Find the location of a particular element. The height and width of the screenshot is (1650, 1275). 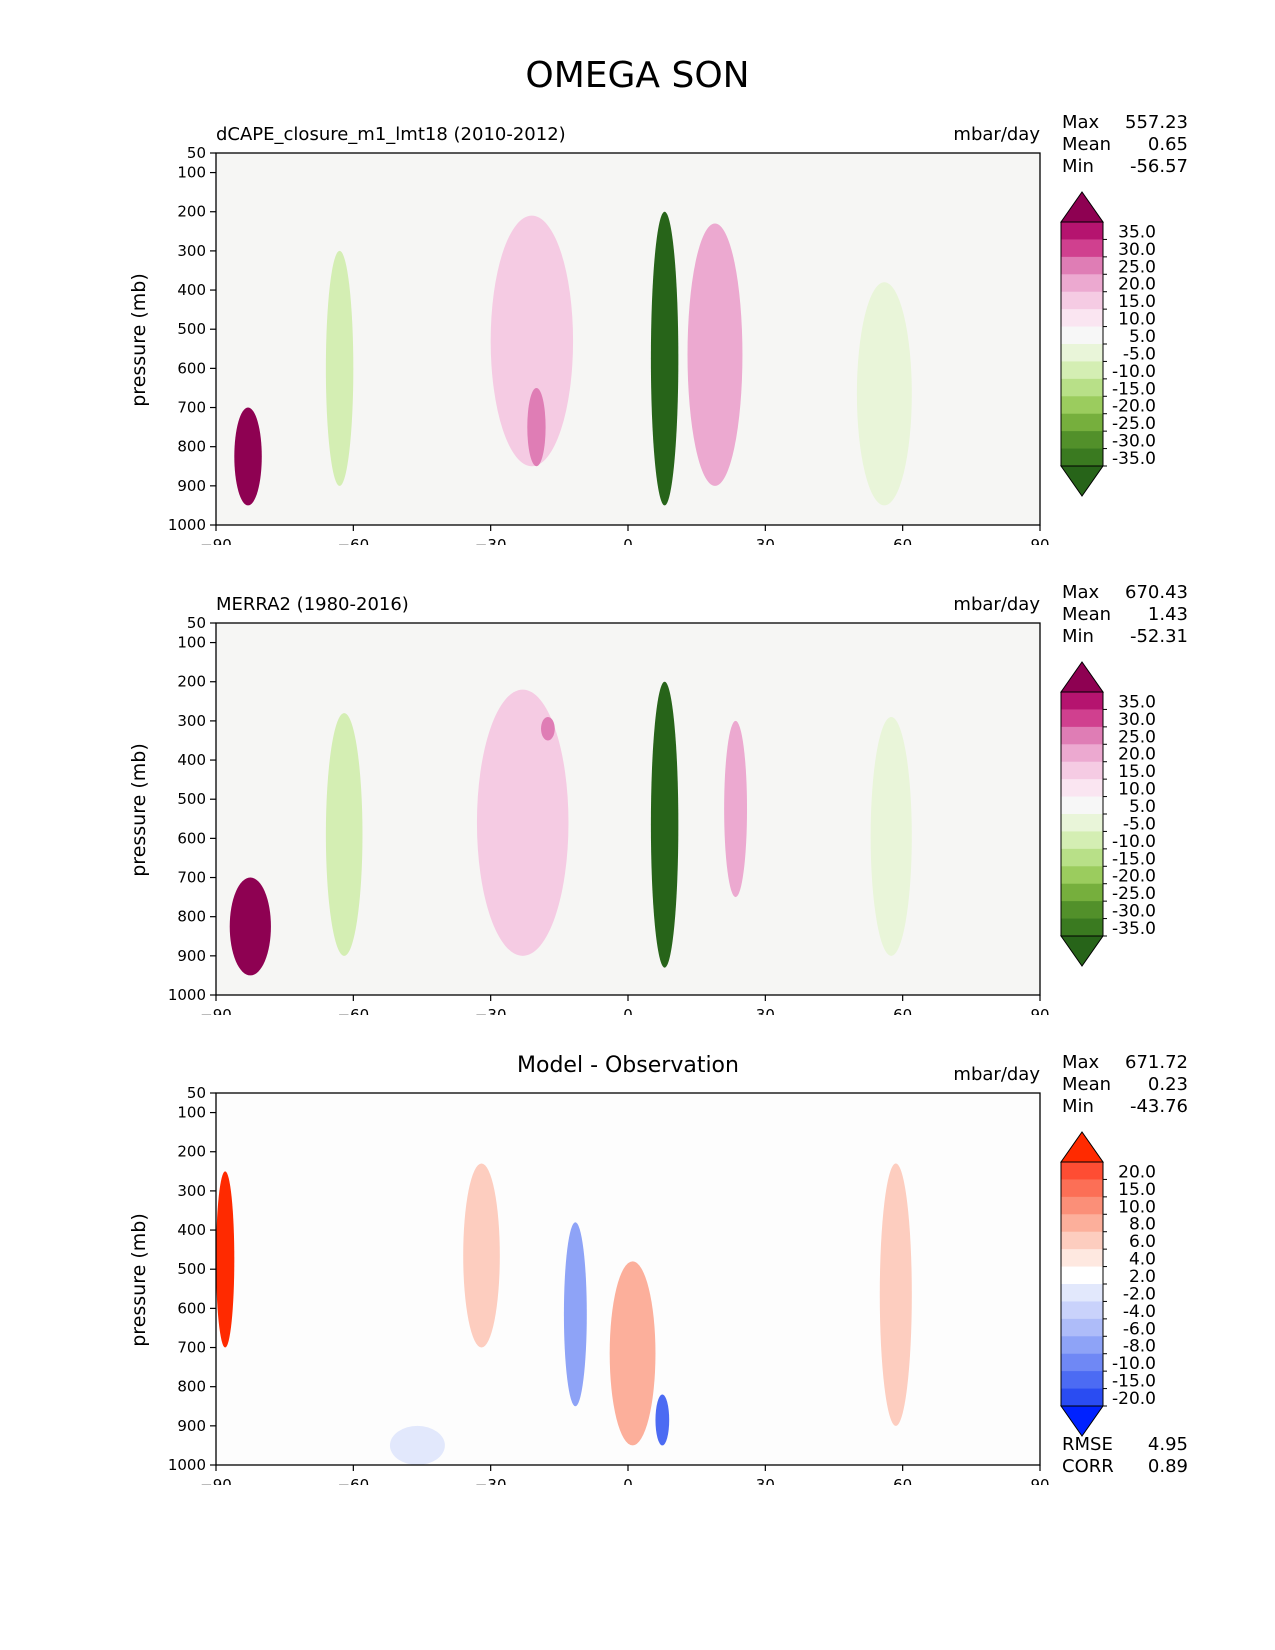

colorbar-tick-label: 2.0 is located at coordinates (1142, 1277).